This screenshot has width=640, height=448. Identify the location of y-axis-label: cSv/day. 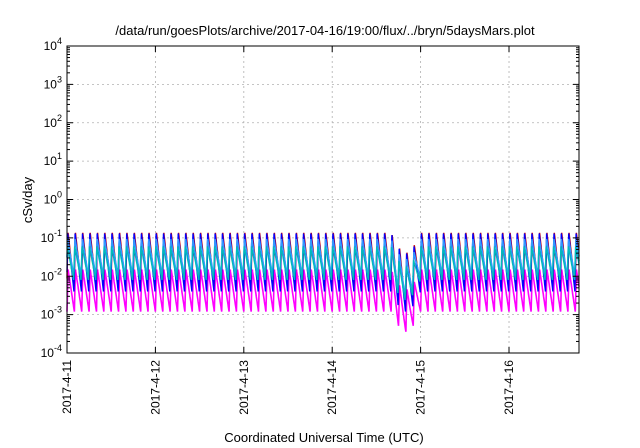
(27, 199).